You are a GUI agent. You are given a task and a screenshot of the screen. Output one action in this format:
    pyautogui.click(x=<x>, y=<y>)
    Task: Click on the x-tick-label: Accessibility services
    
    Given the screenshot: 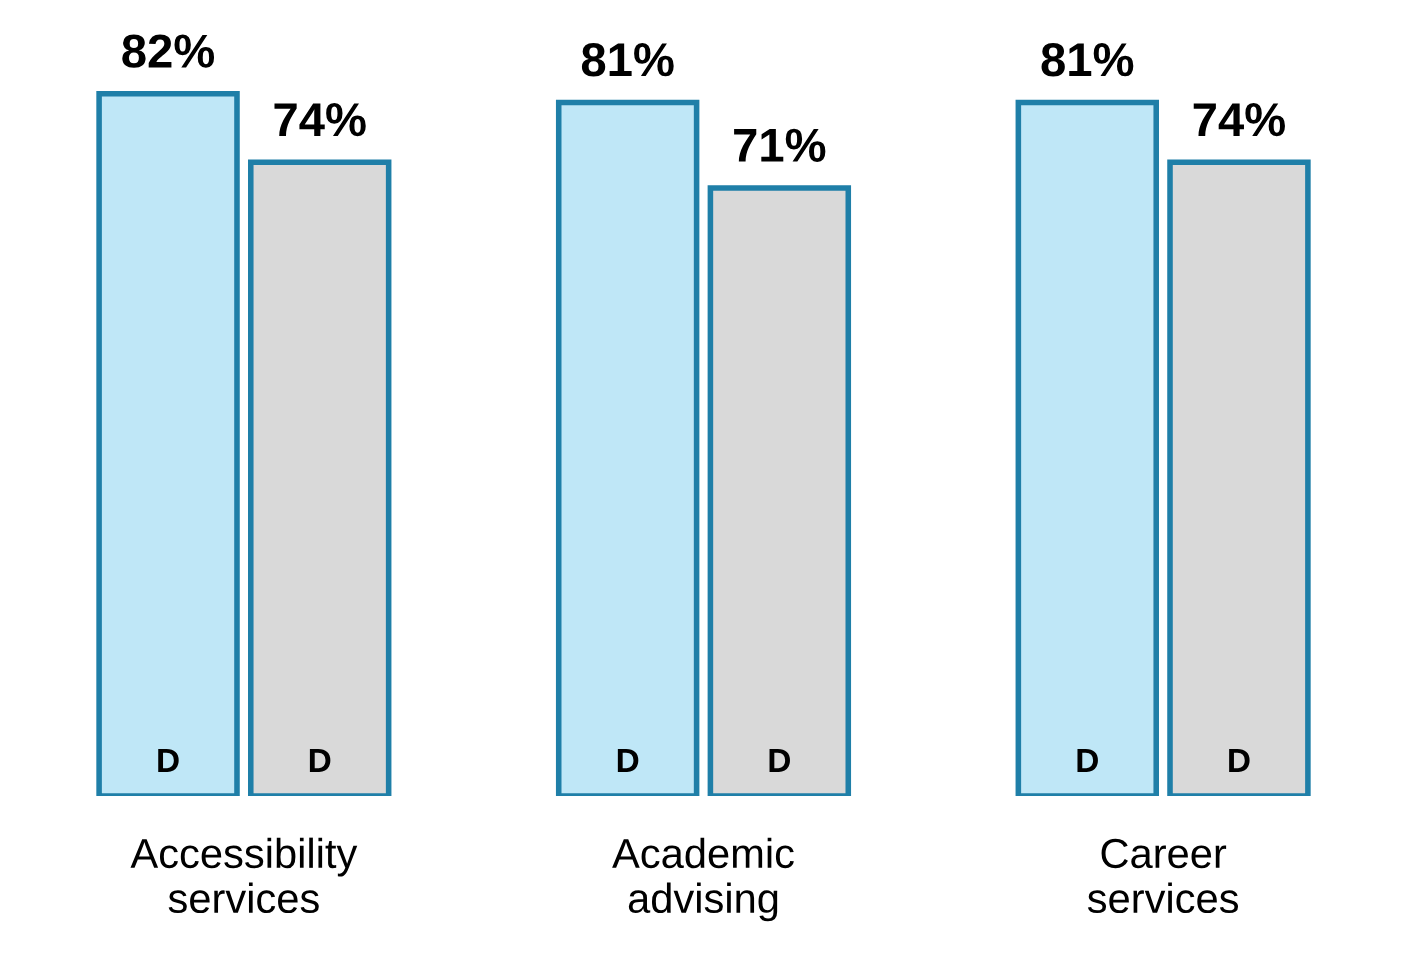 What is the action you would take?
    pyautogui.click(x=244, y=875)
    